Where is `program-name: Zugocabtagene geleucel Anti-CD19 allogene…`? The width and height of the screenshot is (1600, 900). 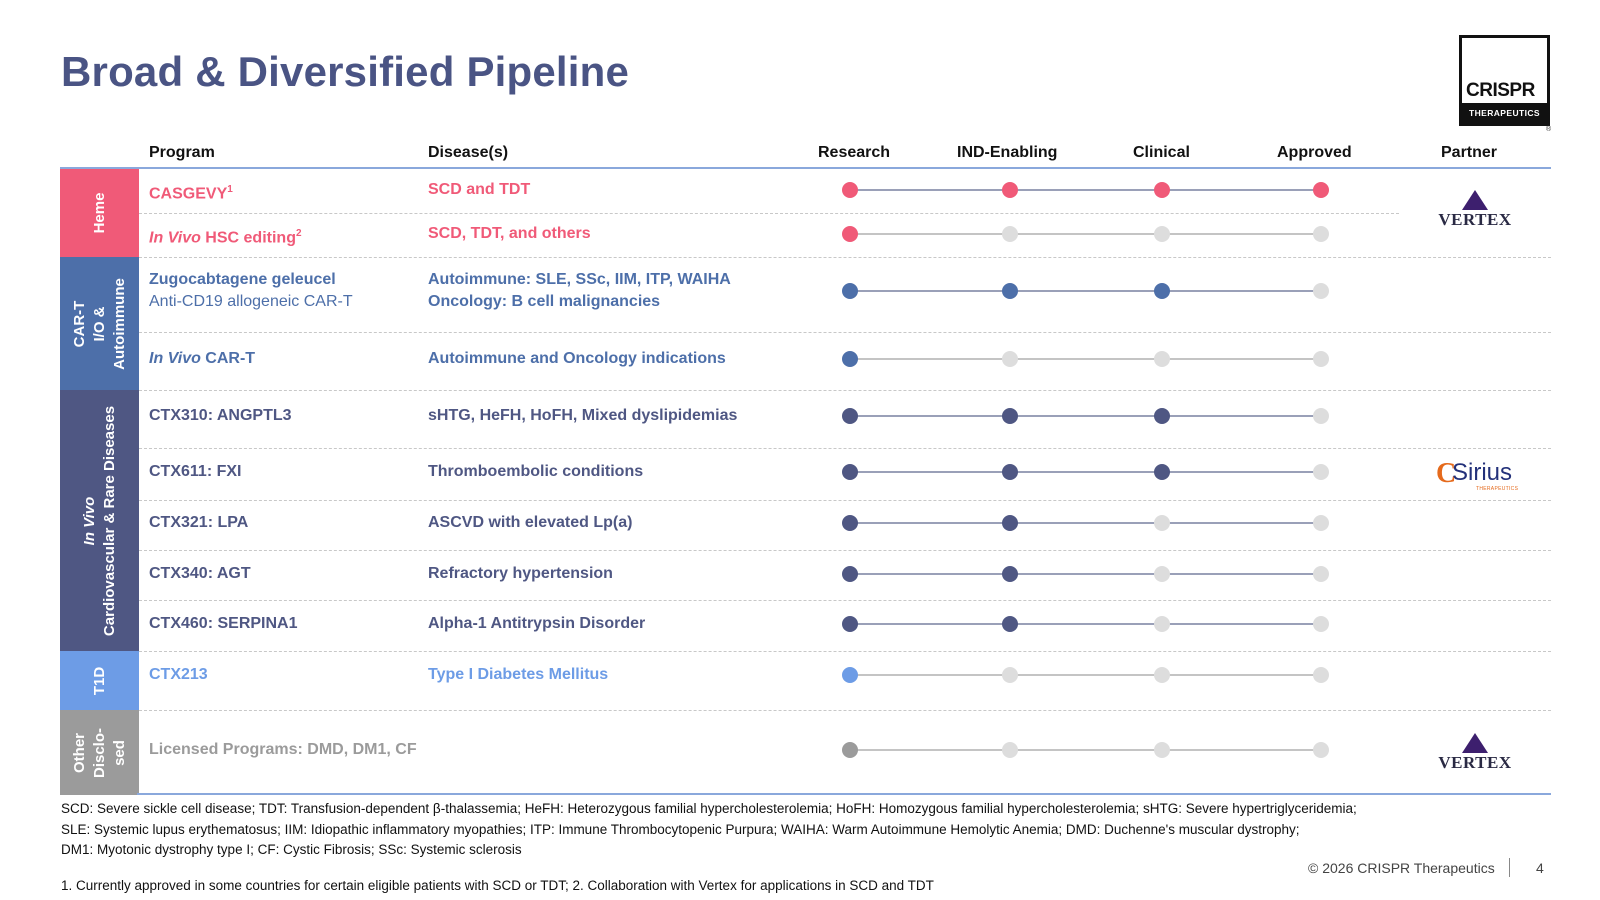
program-name: Zugocabtagene geleucel Anti-CD19 allogene… is located at coordinates (251, 291).